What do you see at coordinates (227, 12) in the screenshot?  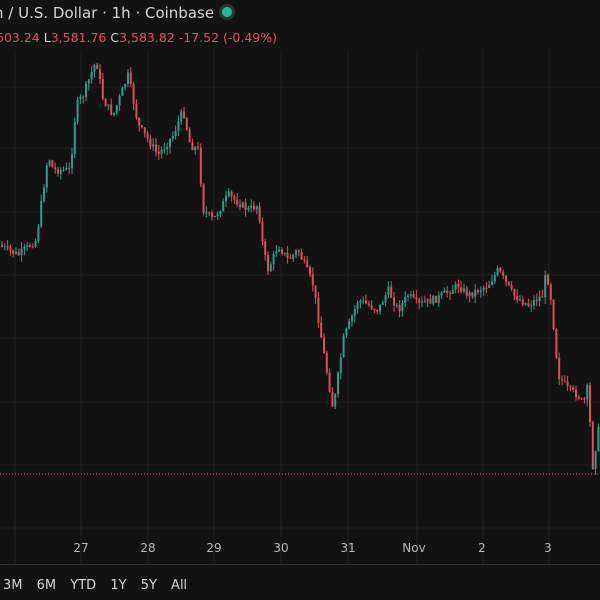 I see `market-open-dot-icon` at bounding box center [227, 12].